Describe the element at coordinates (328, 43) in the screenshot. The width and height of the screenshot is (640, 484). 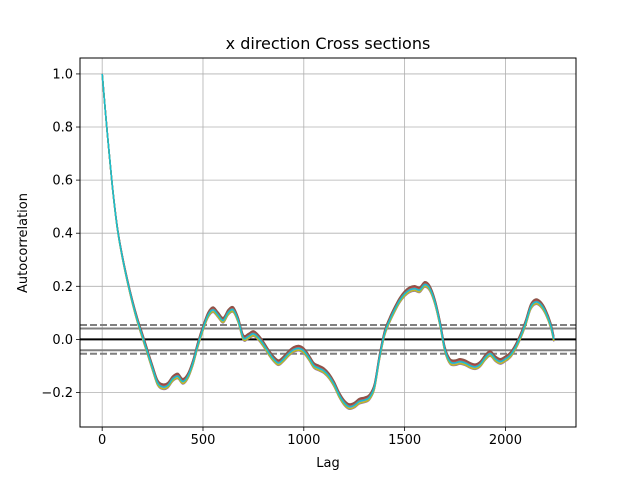
I see `chart-title: x direction Cross sections` at that location.